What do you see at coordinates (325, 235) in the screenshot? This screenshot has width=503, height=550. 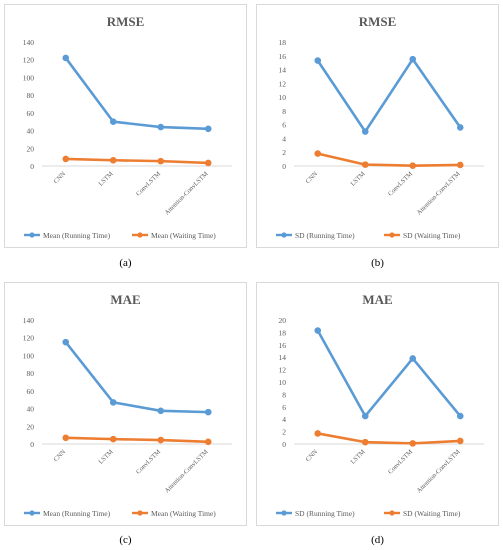 I see `legend-label: SD (Running Time)` at bounding box center [325, 235].